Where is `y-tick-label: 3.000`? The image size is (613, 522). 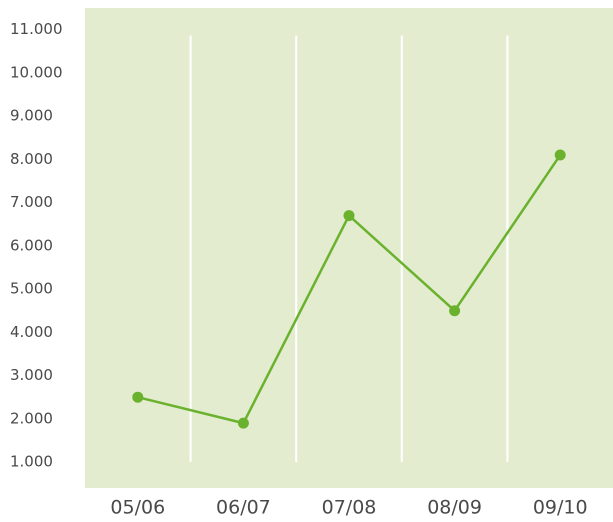 y-tick-label: 3.000 is located at coordinates (31, 375).